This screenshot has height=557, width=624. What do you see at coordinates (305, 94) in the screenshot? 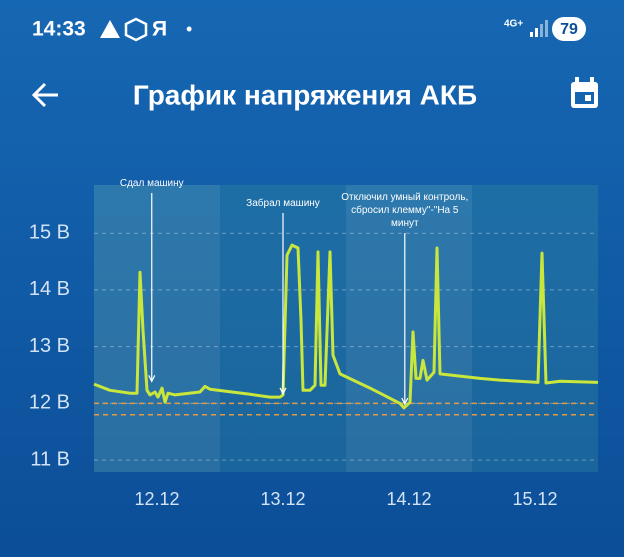
I see `page-title: График напряжения АКБ` at bounding box center [305, 94].